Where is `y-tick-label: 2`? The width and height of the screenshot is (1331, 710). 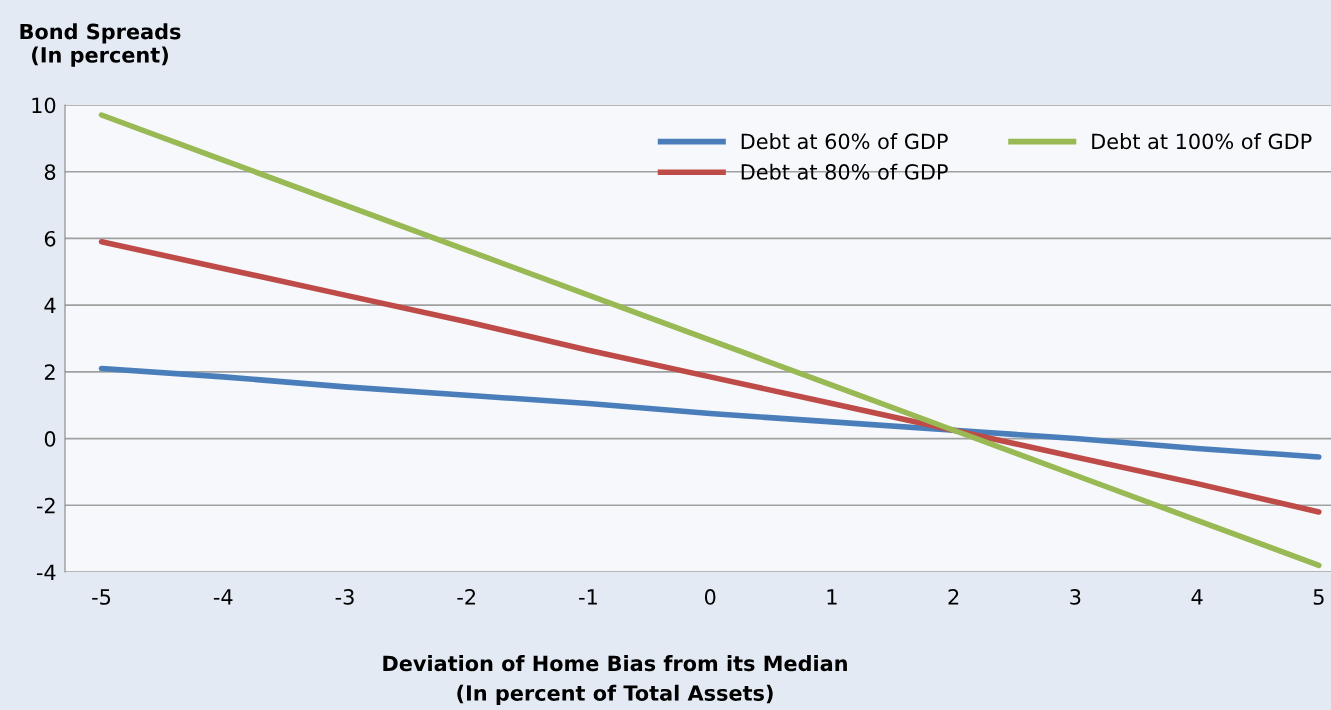
y-tick-label: 2 is located at coordinates (49, 372).